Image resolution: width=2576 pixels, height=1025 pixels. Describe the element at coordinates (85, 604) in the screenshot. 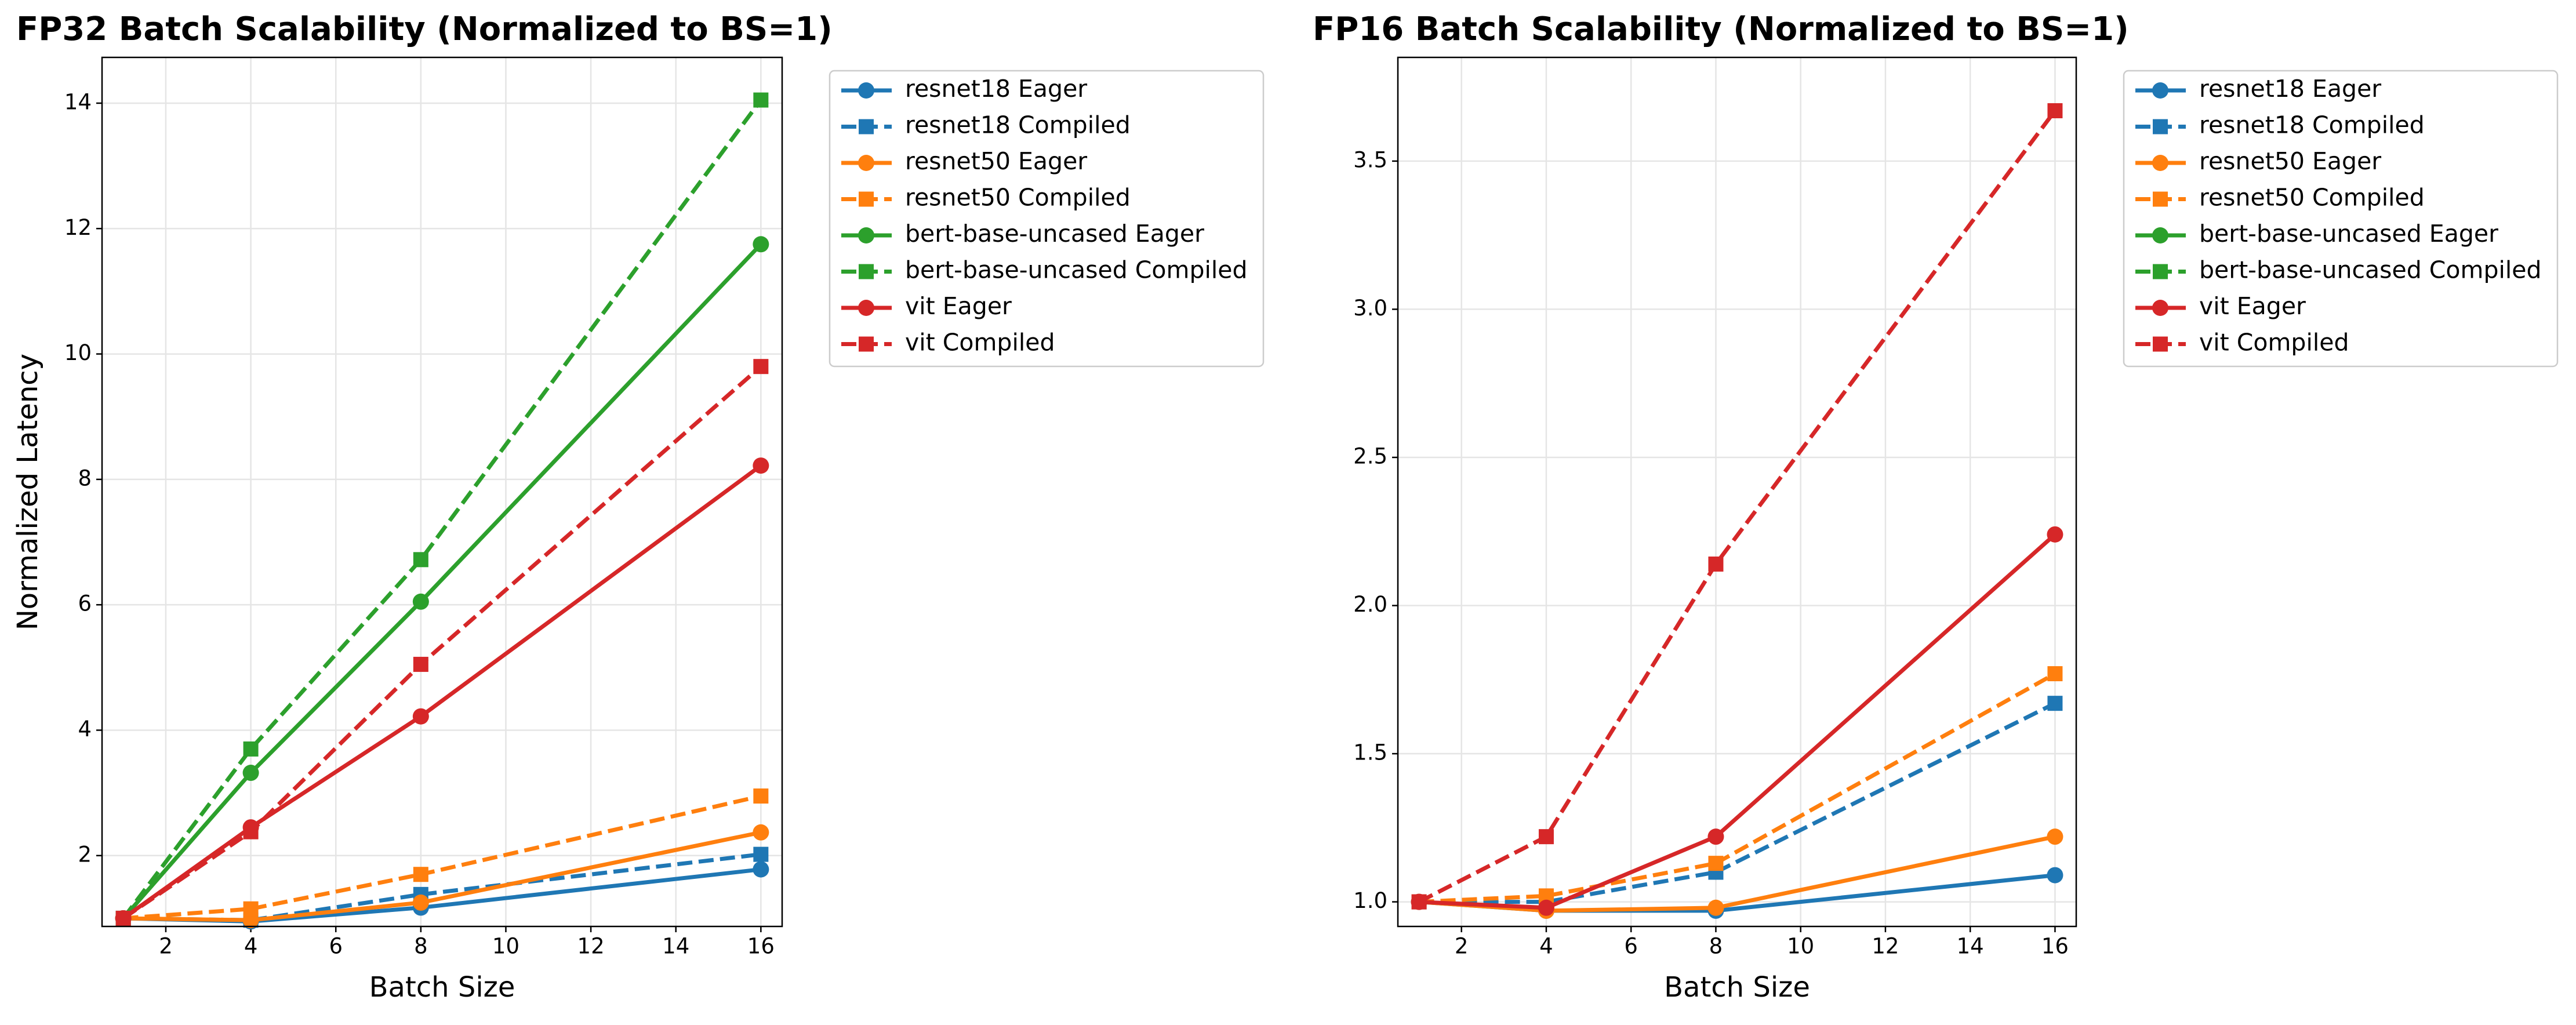

I see `y-tick-label: 6` at that location.